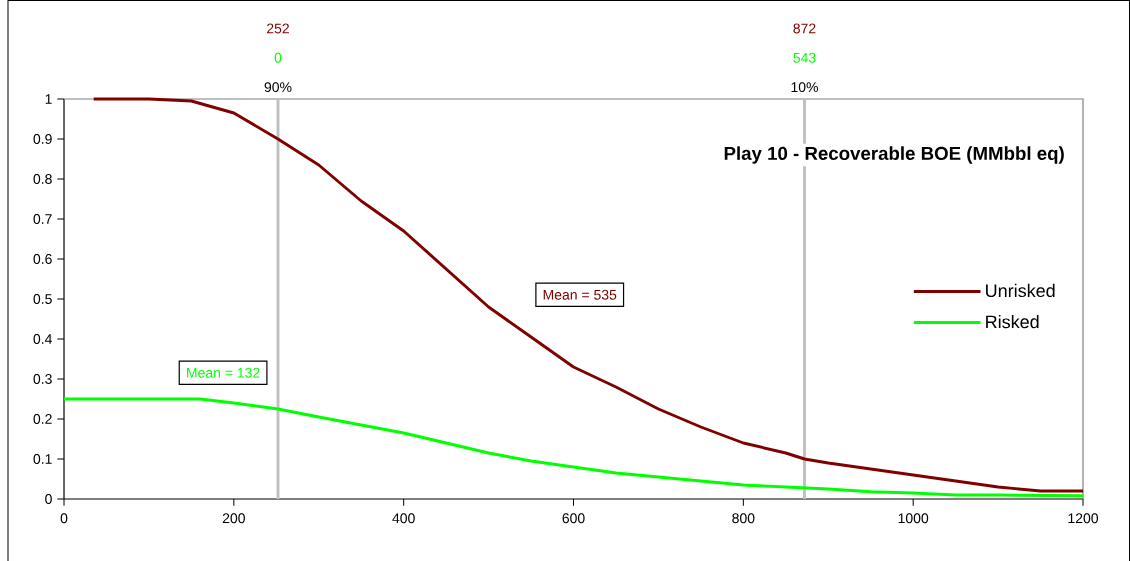  What do you see at coordinates (42, 379) in the screenshot?
I see `y-tick-label: 0.3` at bounding box center [42, 379].